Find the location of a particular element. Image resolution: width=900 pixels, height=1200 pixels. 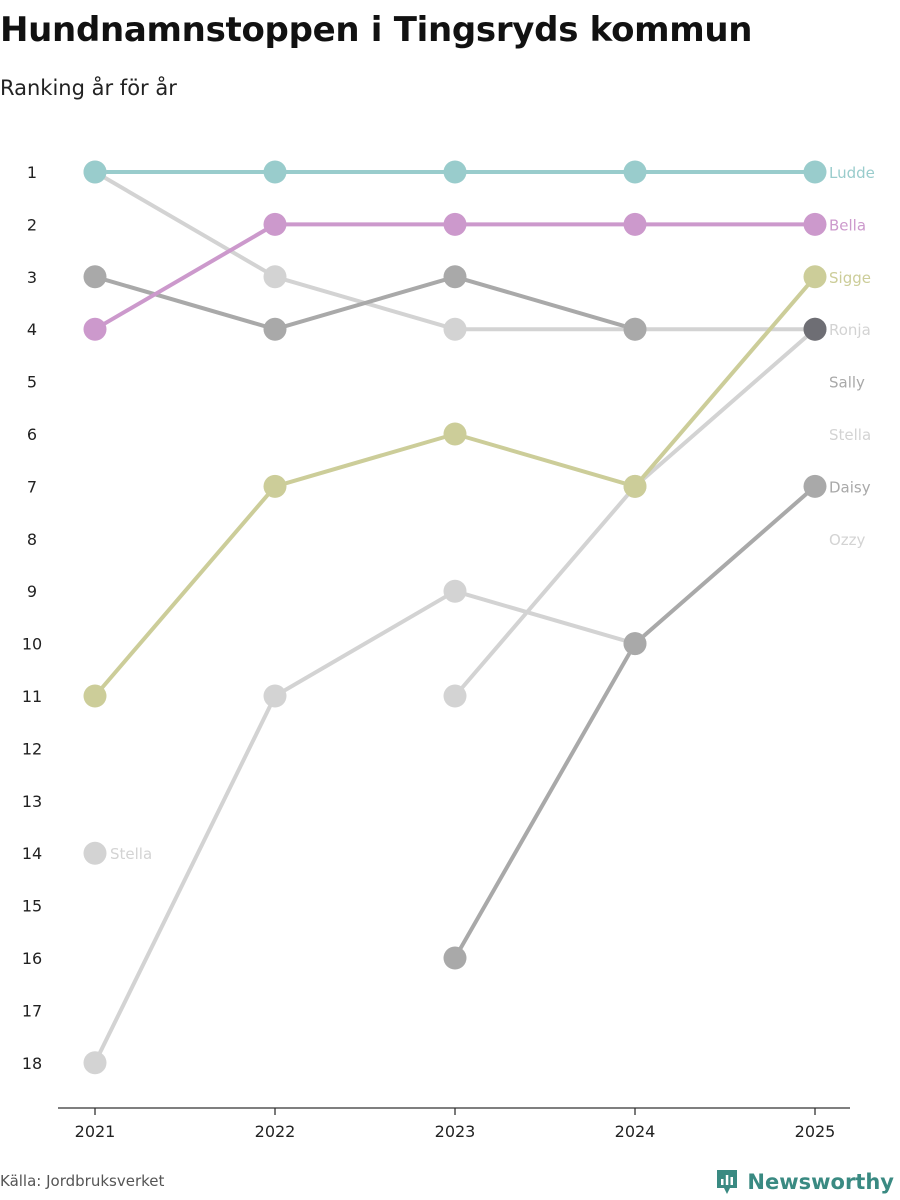

data-point-ozzy-2021 is located at coordinates (95, 1063).